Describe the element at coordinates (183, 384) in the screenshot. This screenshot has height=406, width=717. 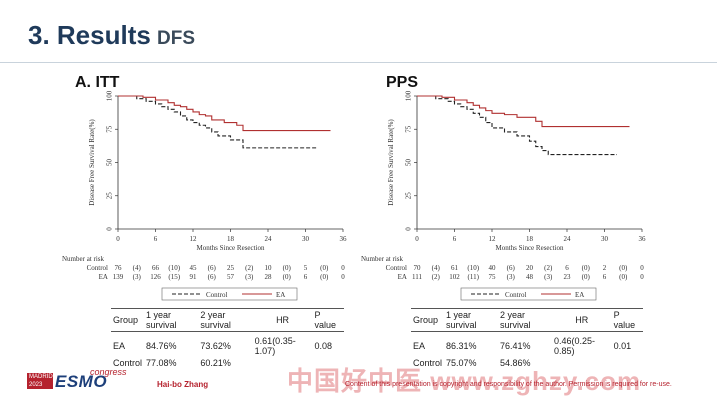
I see `presenter-name: Hai-bo Zhang` at that location.